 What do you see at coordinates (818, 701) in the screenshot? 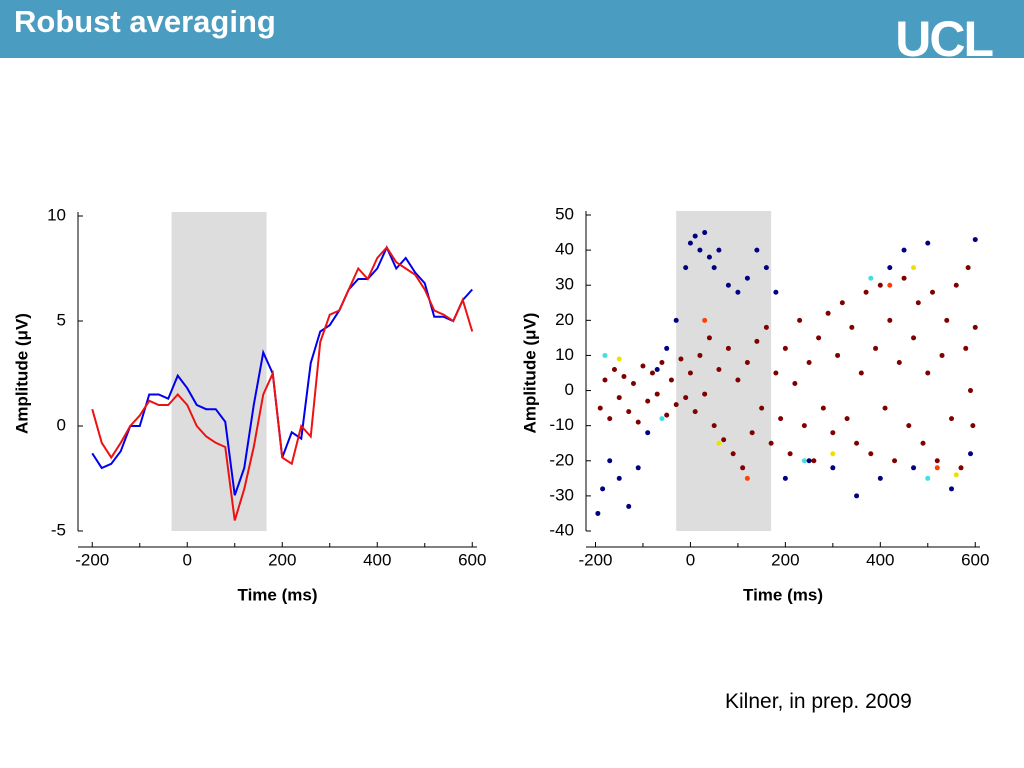
I see `citation: Kilner, in prep. 2009` at bounding box center [818, 701].